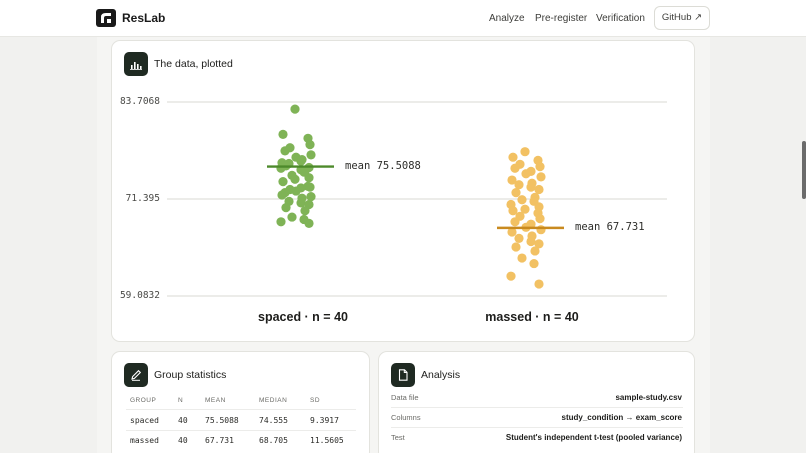  What do you see at coordinates (136, 64) in the screenshot?
I see `bar-chart-icon` at bounding box center [136, 64].